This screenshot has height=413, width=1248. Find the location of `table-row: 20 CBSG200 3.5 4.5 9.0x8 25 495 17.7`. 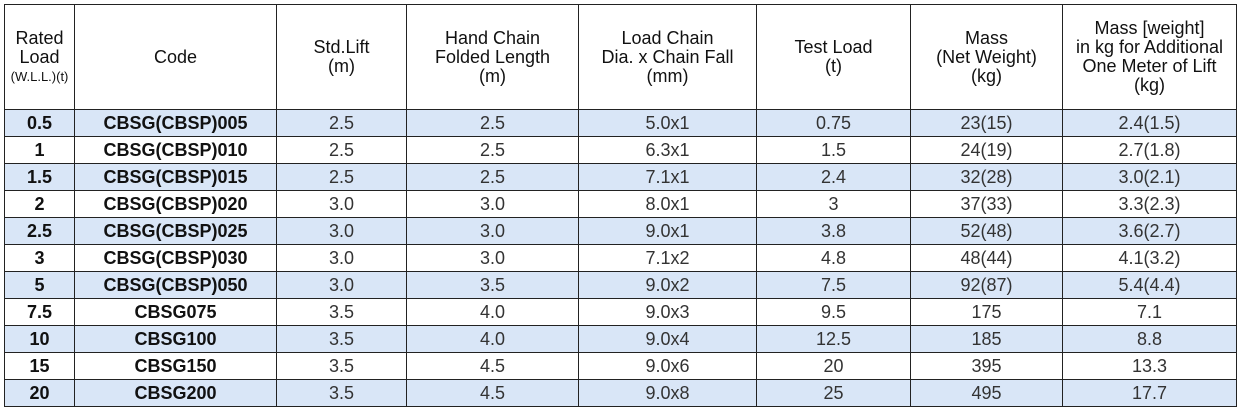

table-row: 20 CBSG200 3.5 4.5 9.0x8 25 495 17.7 is located at coordinates (620, 393).